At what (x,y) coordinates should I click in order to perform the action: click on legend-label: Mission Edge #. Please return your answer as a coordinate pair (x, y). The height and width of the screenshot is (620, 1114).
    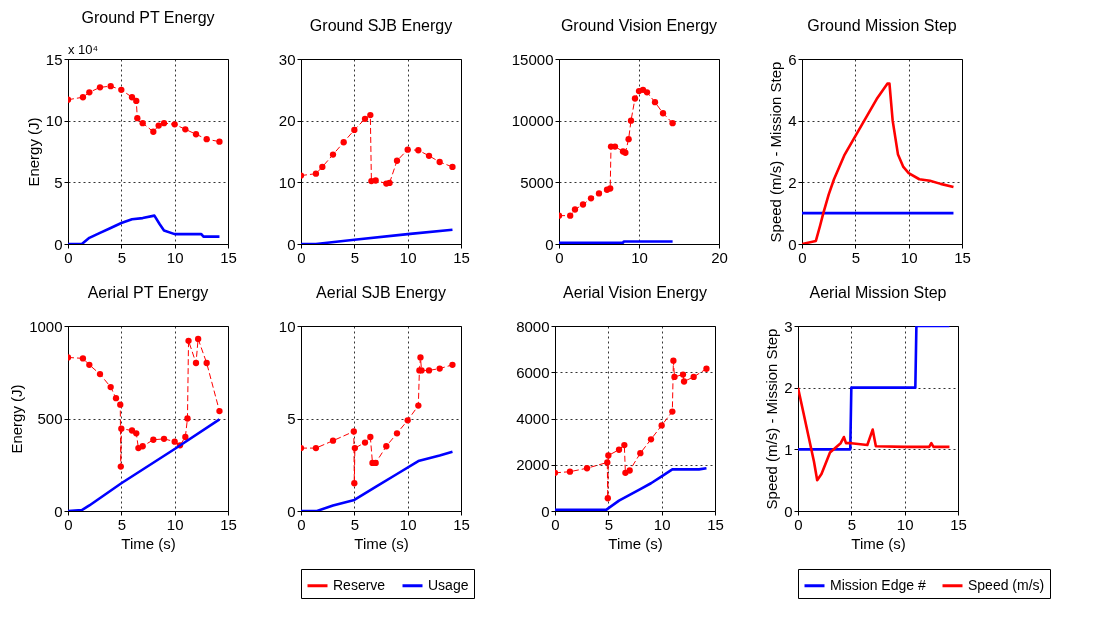
    Looking at the image, I should click on (878, 584).